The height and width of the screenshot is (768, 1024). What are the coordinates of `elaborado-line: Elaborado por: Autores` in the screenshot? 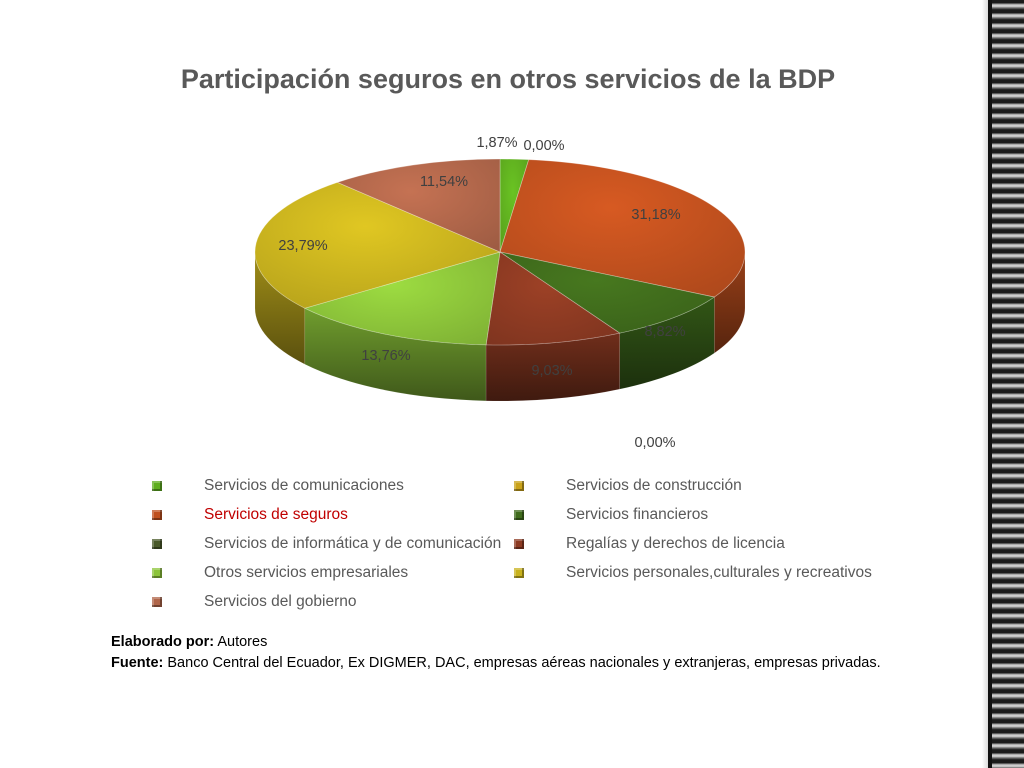 It's located at (496, 642).